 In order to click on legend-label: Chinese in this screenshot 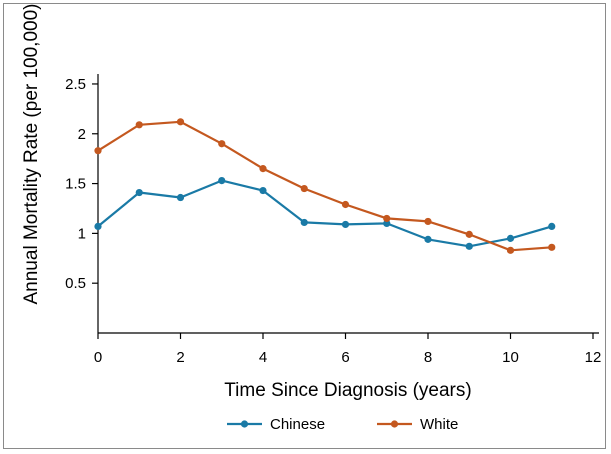, I will do `click(297, 424)`.